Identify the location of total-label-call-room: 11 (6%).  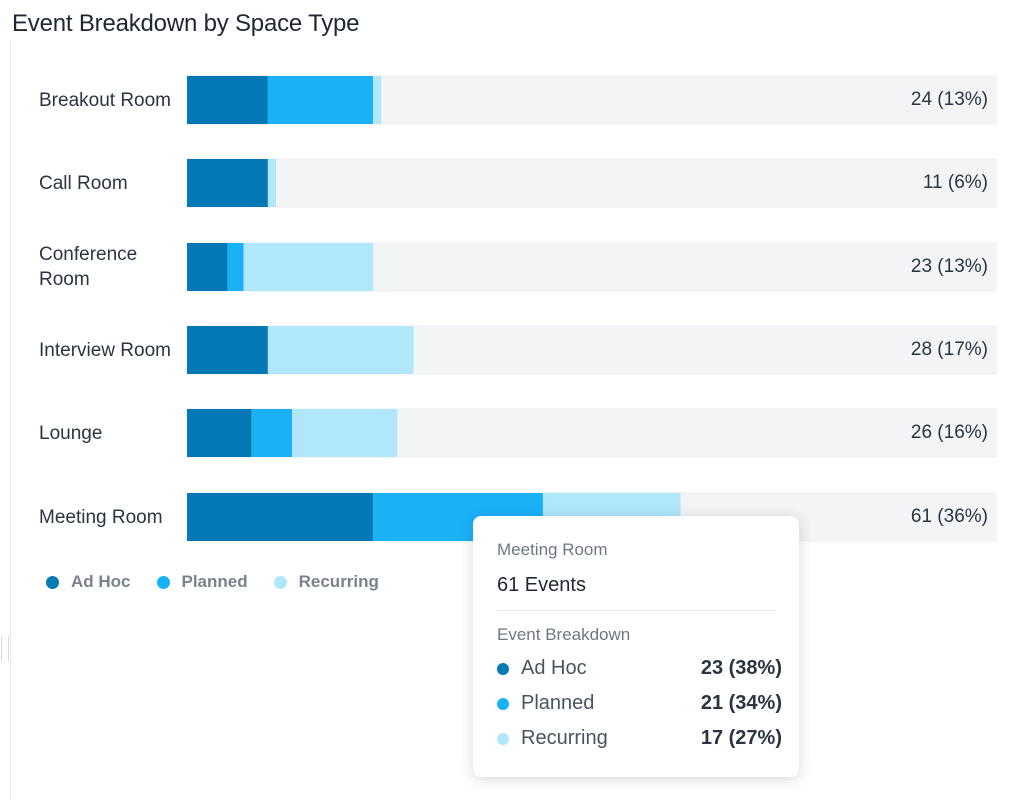
(955, 182).